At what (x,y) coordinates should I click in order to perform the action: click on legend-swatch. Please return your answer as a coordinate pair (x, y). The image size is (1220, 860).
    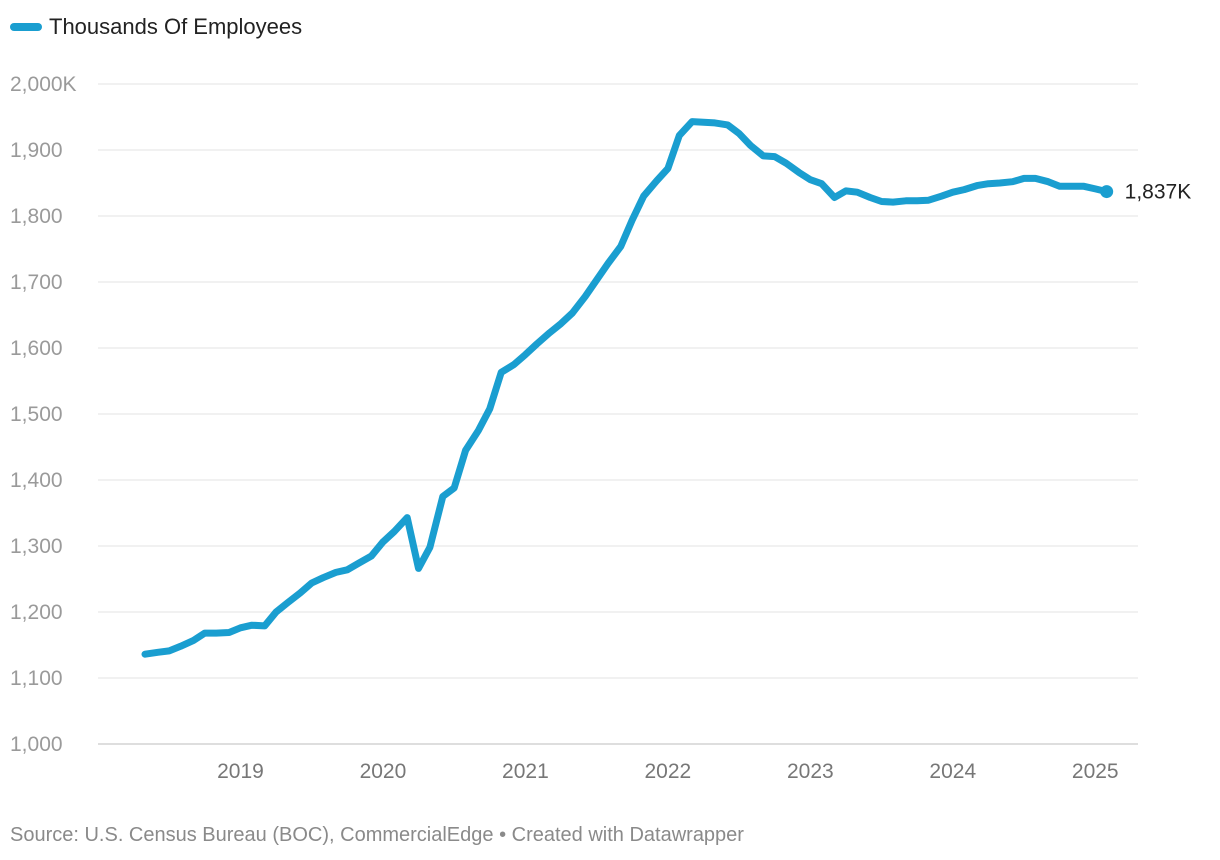
    Looking at the image, I should click on (26, 27).